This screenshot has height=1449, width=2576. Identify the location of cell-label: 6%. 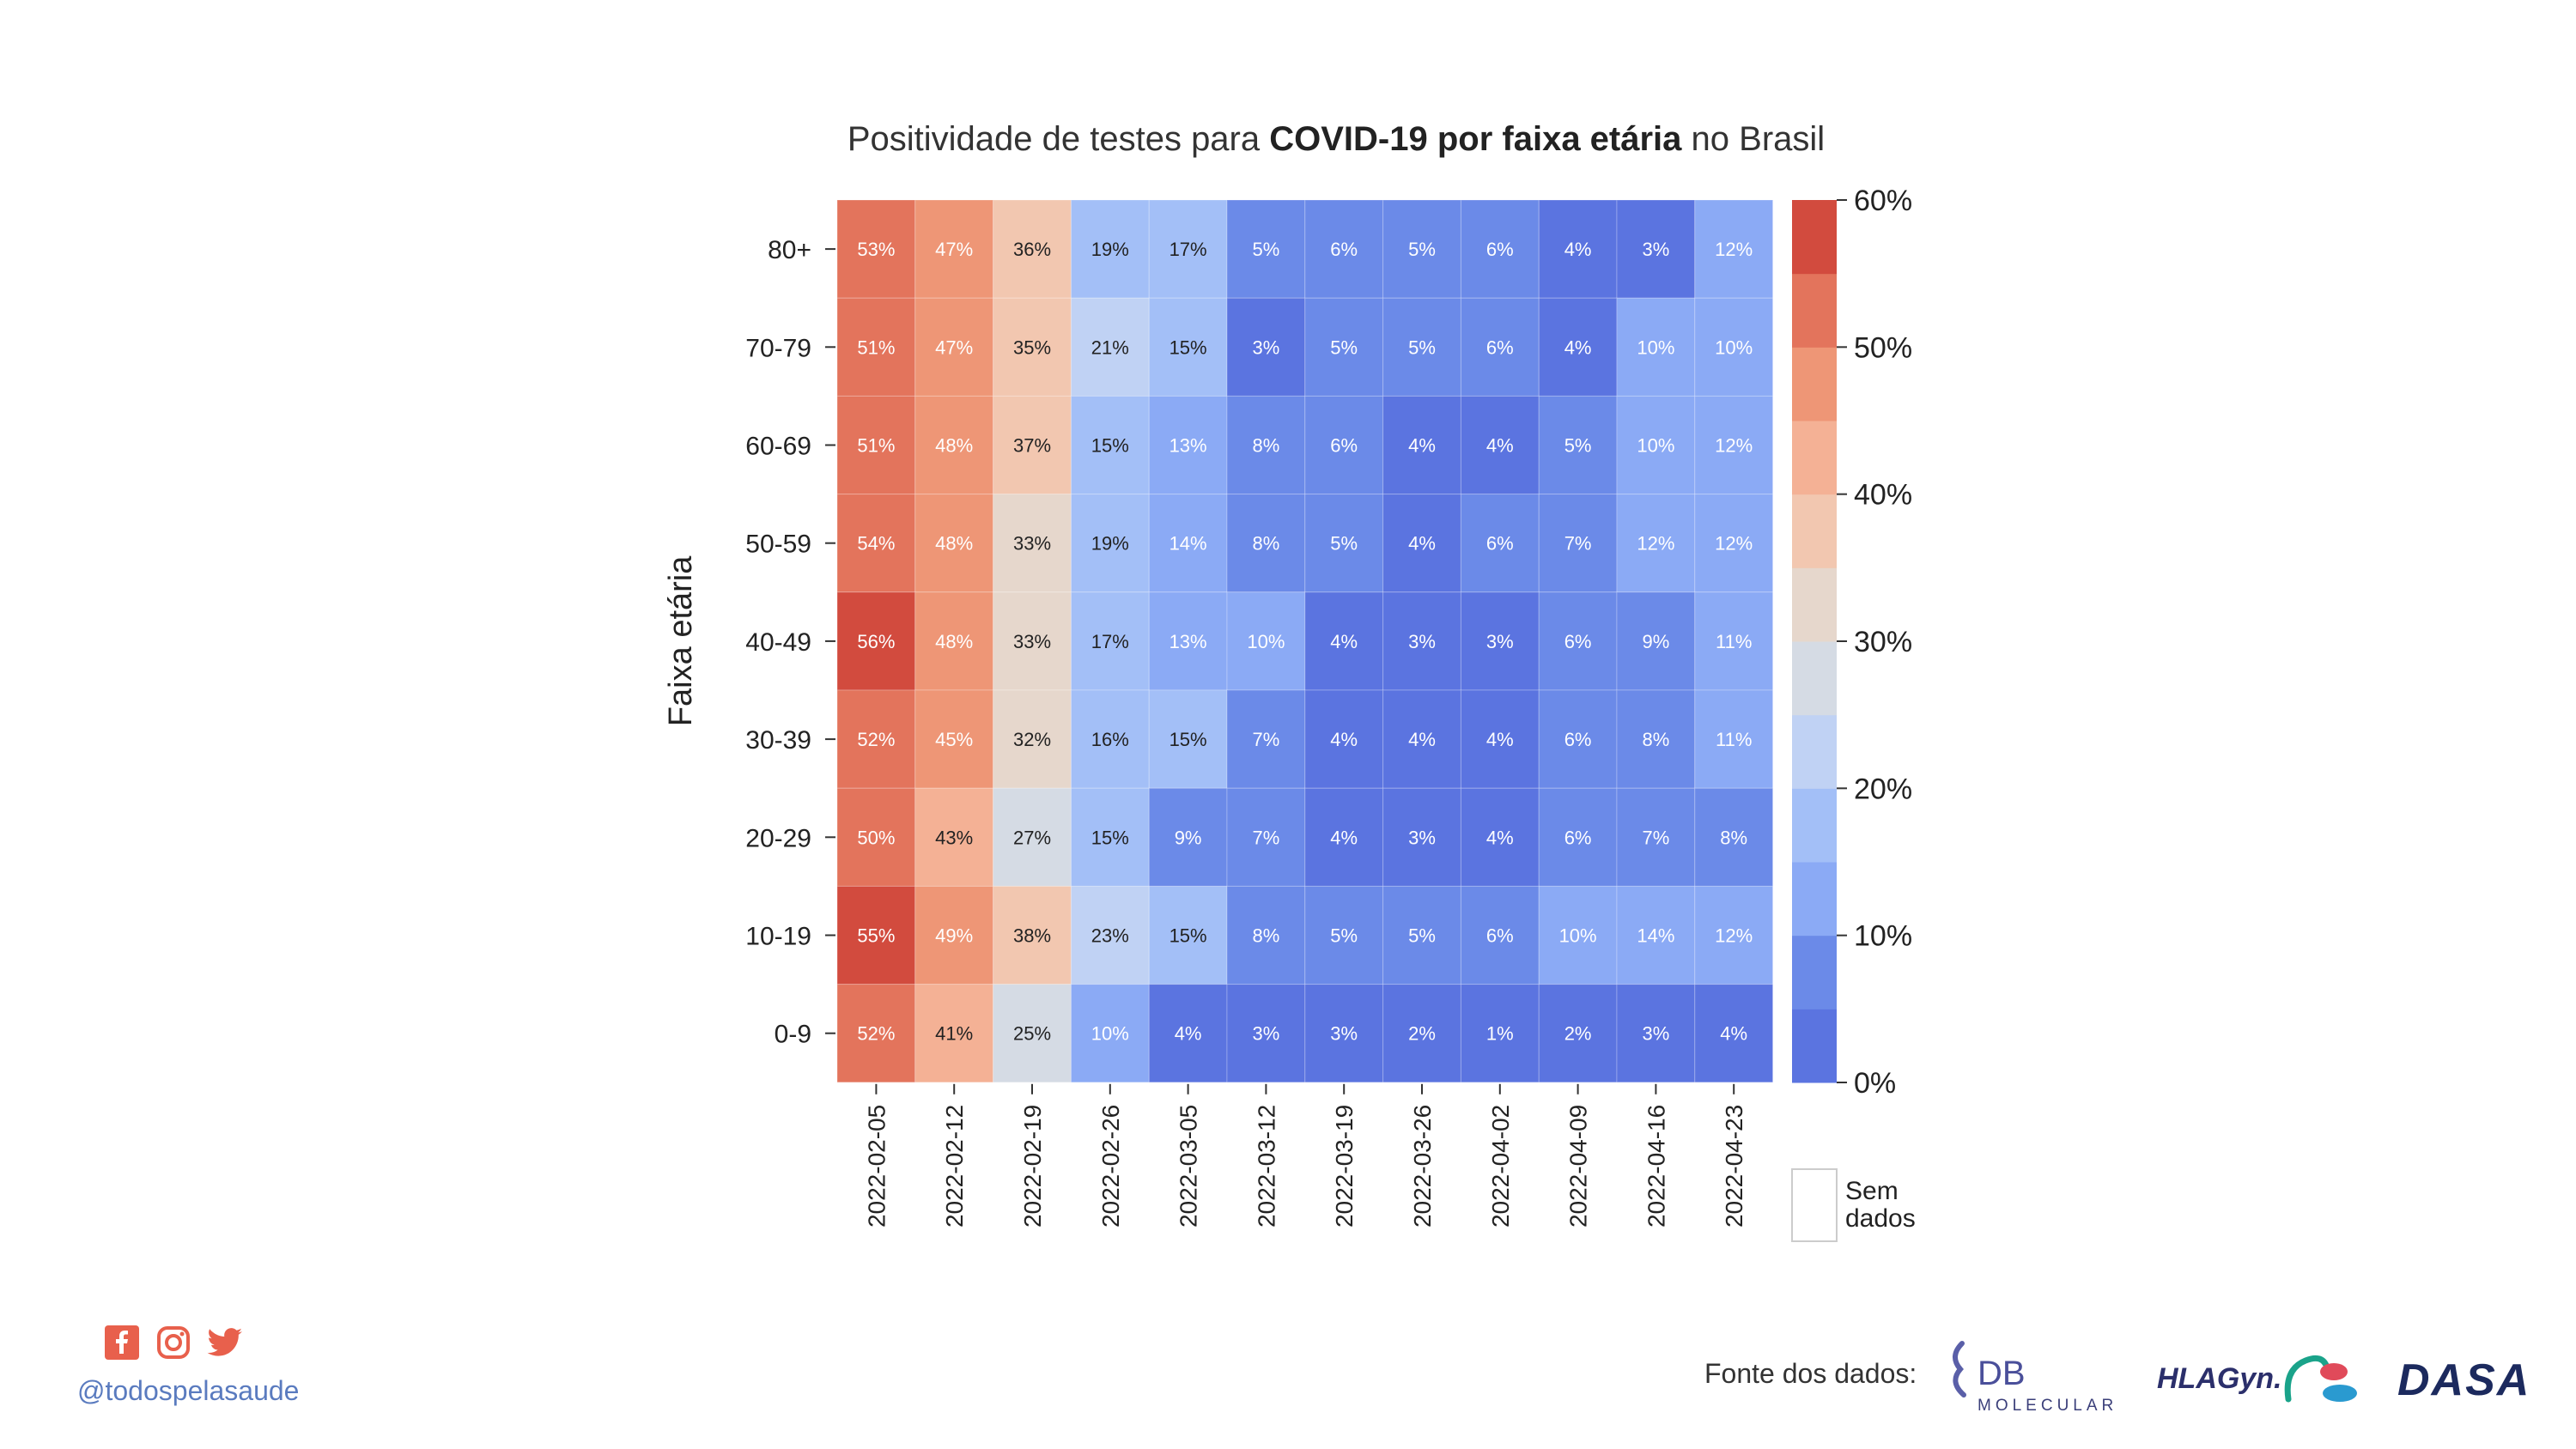
(1500, 347).